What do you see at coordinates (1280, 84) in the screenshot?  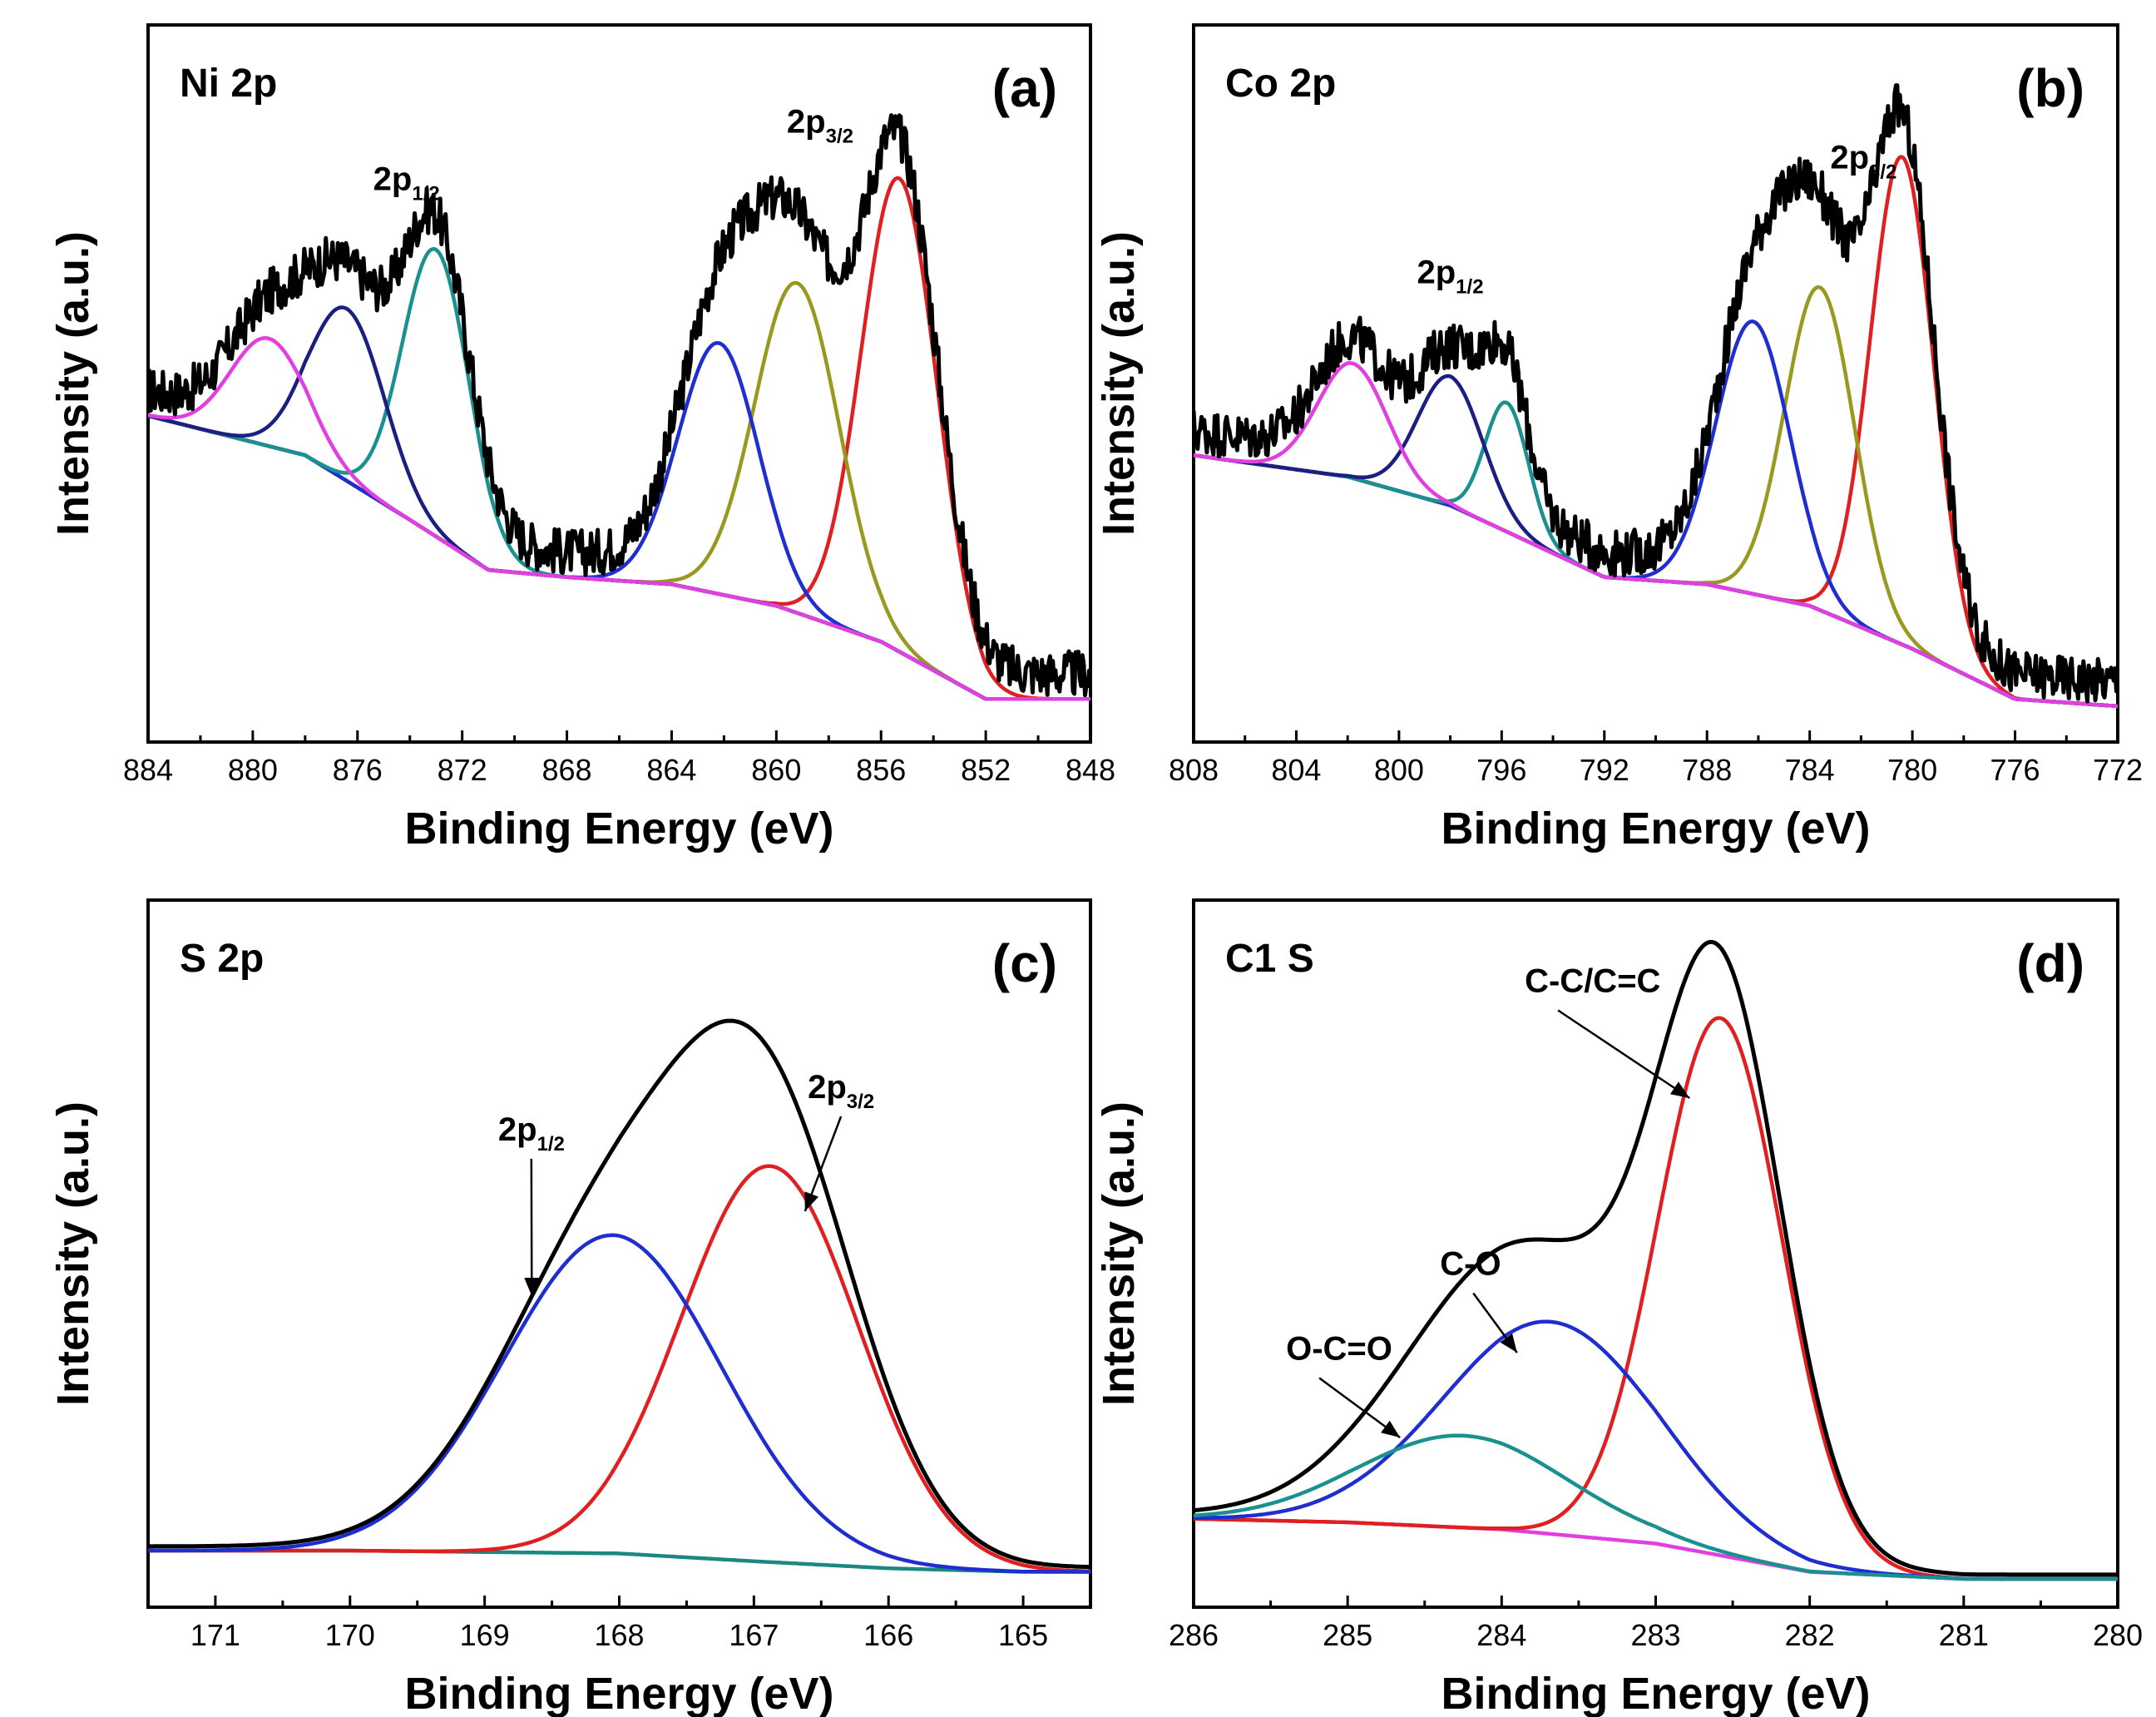 I see `panel-title: Co 2p` at bounding box center [1280, 84].